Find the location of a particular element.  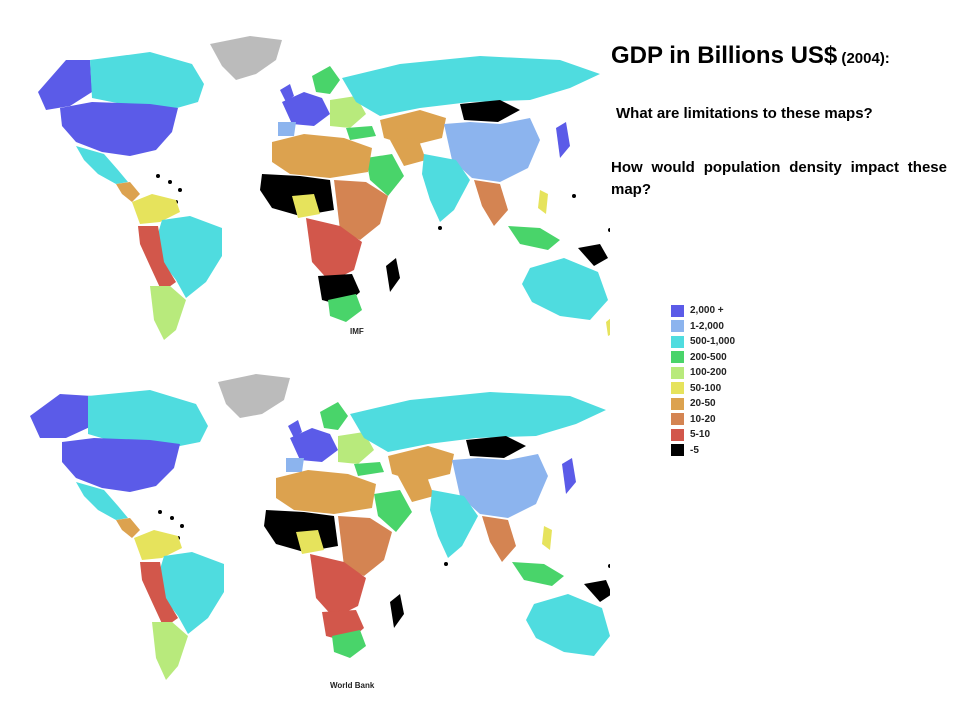

legend-item: 1-2,000 is located at coordinates (703, 327).